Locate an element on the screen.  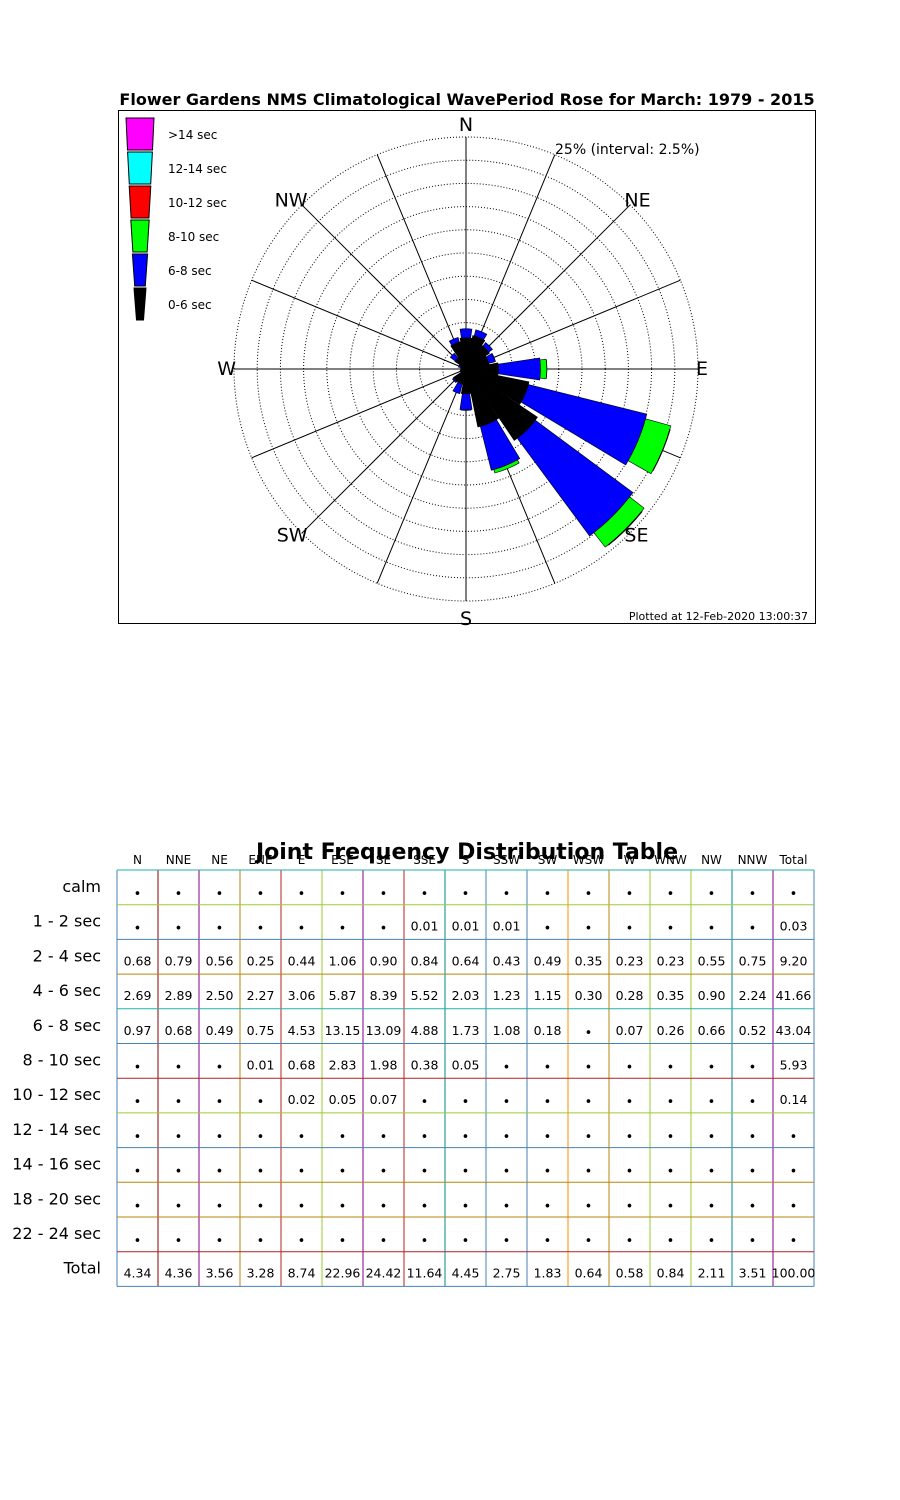
table-cell: 2.83 is located at coordinates (343, 1065).